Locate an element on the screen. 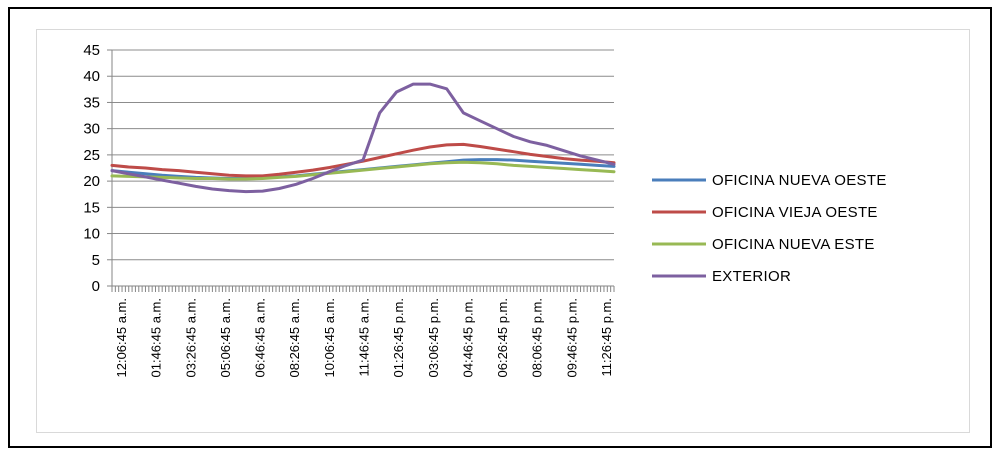  series-lines is located at coordinates (363, 138).